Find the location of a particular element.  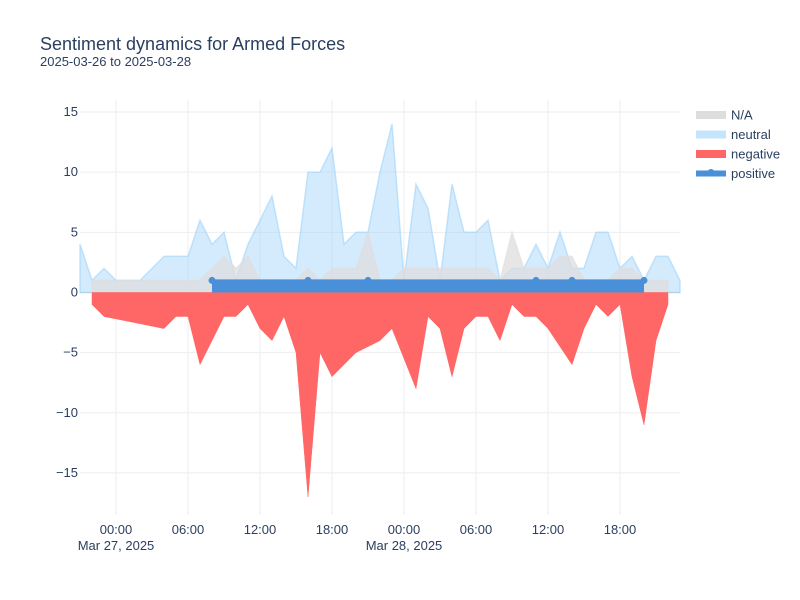

legend-item-positive: positive is located at coordinates (753, 173).